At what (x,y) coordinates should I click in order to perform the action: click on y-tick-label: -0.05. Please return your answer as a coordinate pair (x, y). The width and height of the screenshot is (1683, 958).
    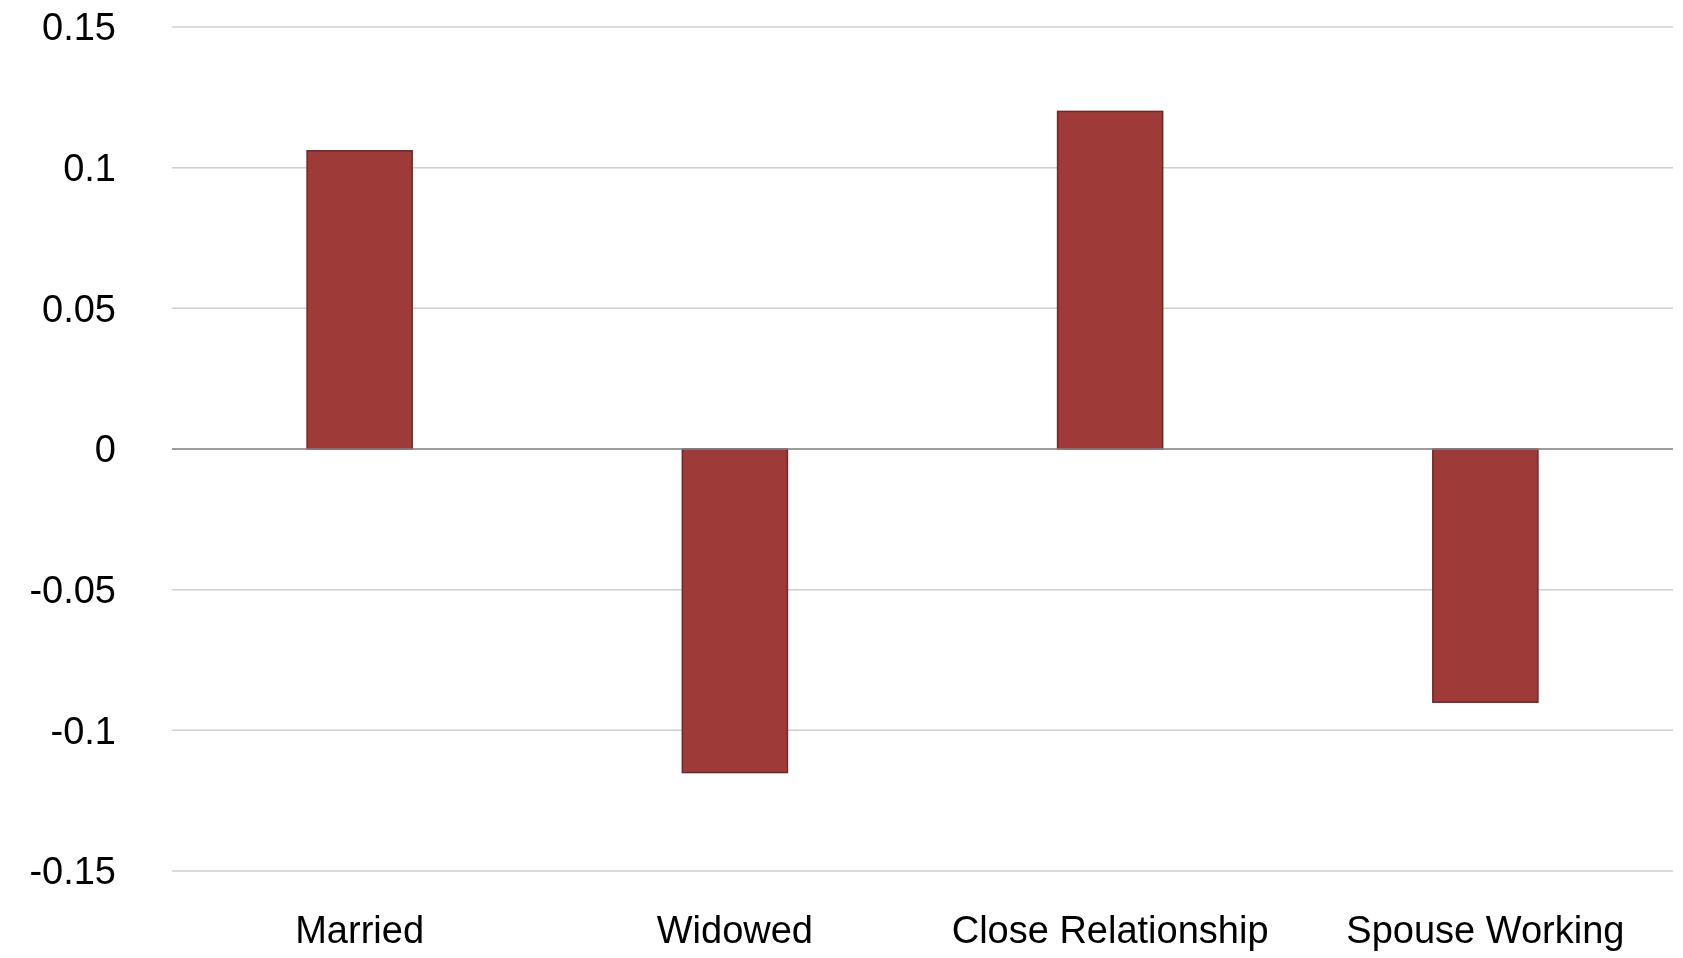
    Looking at the image, I should click on (72, 589).